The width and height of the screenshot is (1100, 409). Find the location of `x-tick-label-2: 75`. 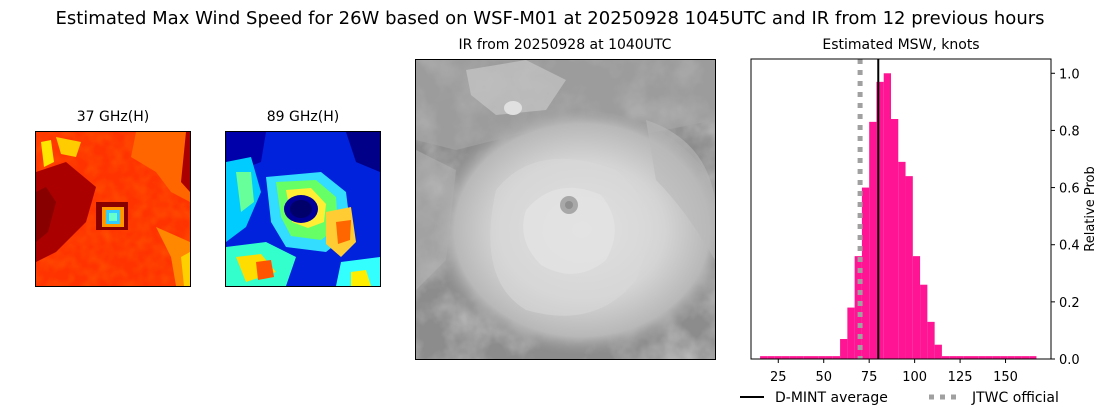

x-tick-label-2: 75 is located at coordinates (869, 377).